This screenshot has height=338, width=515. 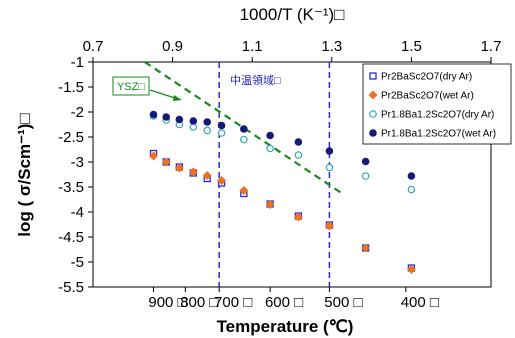 I want to click on bottom-tick-label: 600 □, so click(x=284, y=302).